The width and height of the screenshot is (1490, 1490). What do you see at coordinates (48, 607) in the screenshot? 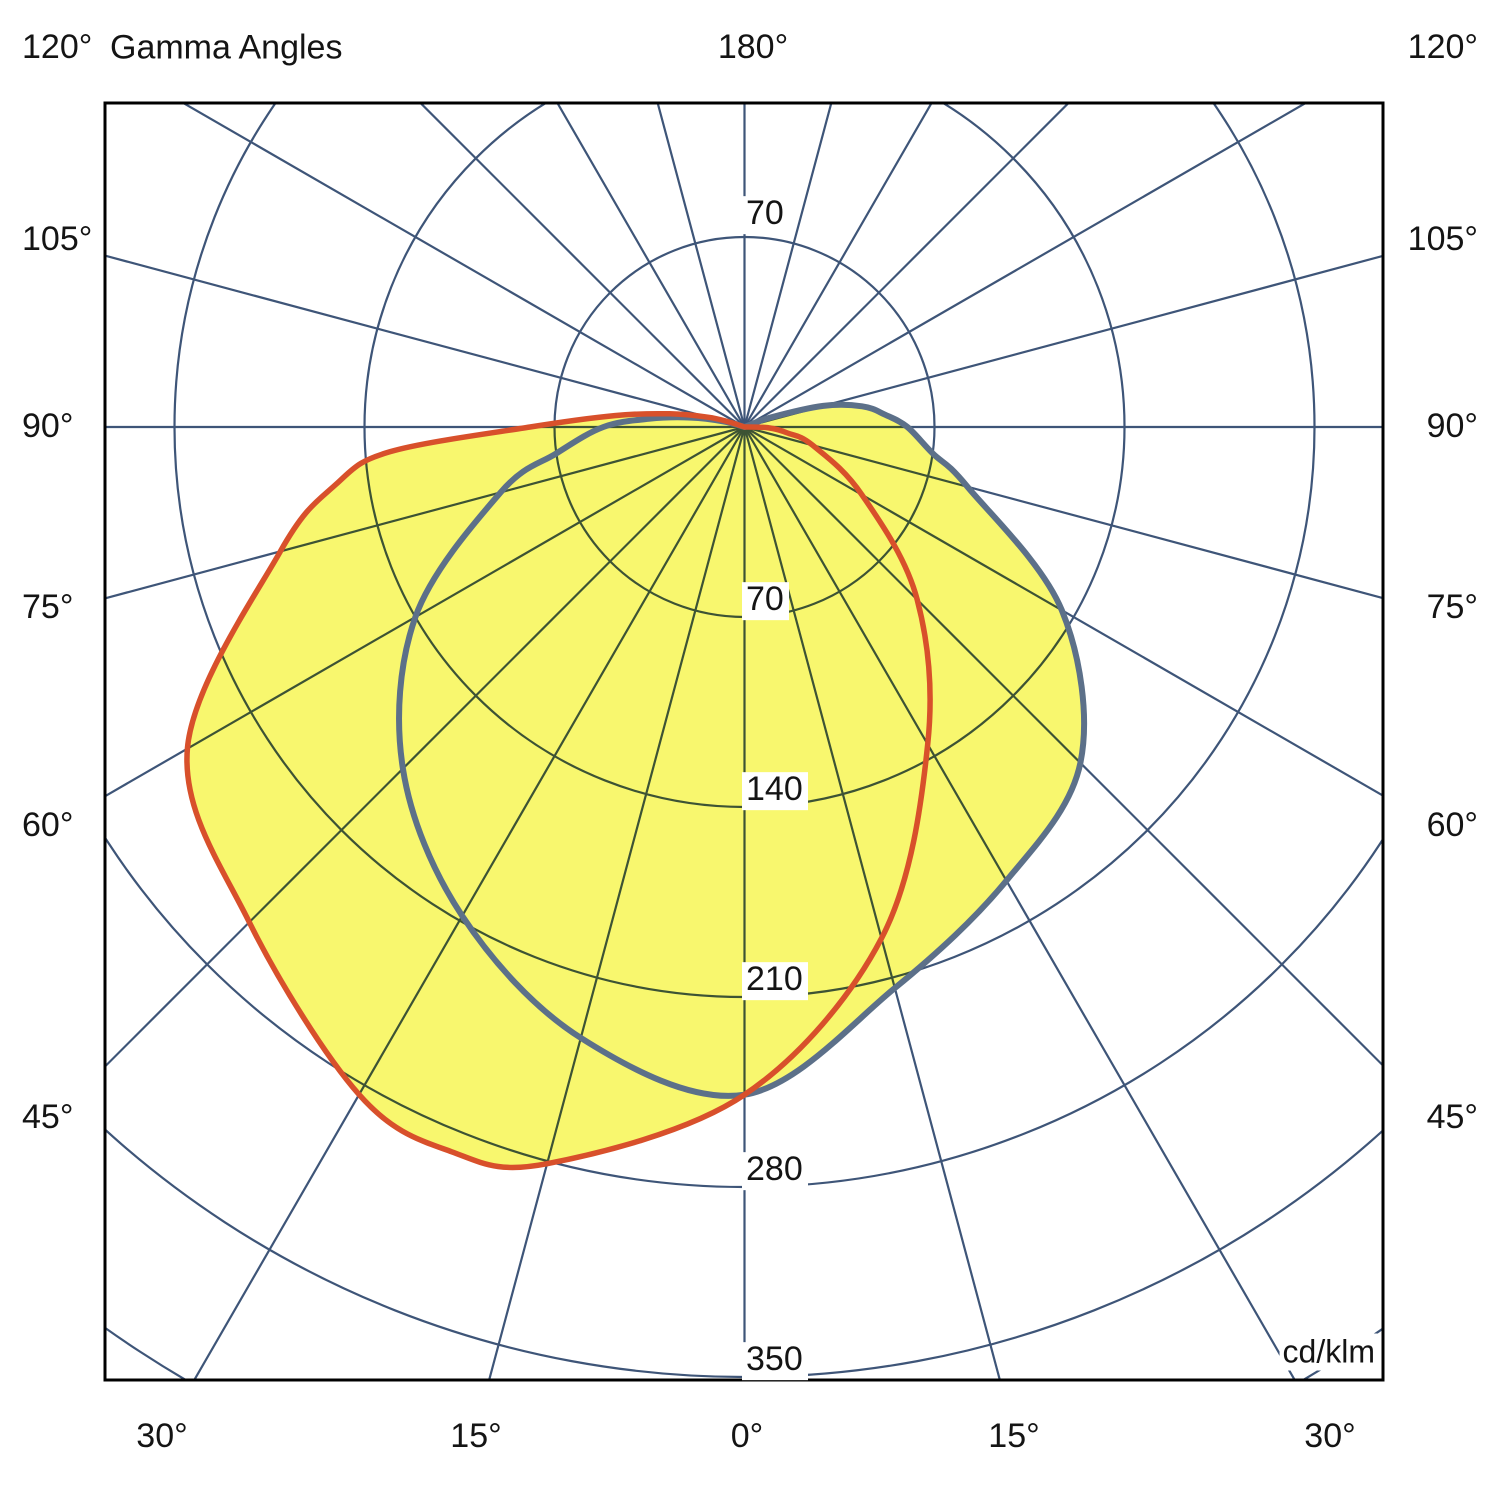
I see `gamma-label-left-2: 75°` at bounding box center [48, 607].